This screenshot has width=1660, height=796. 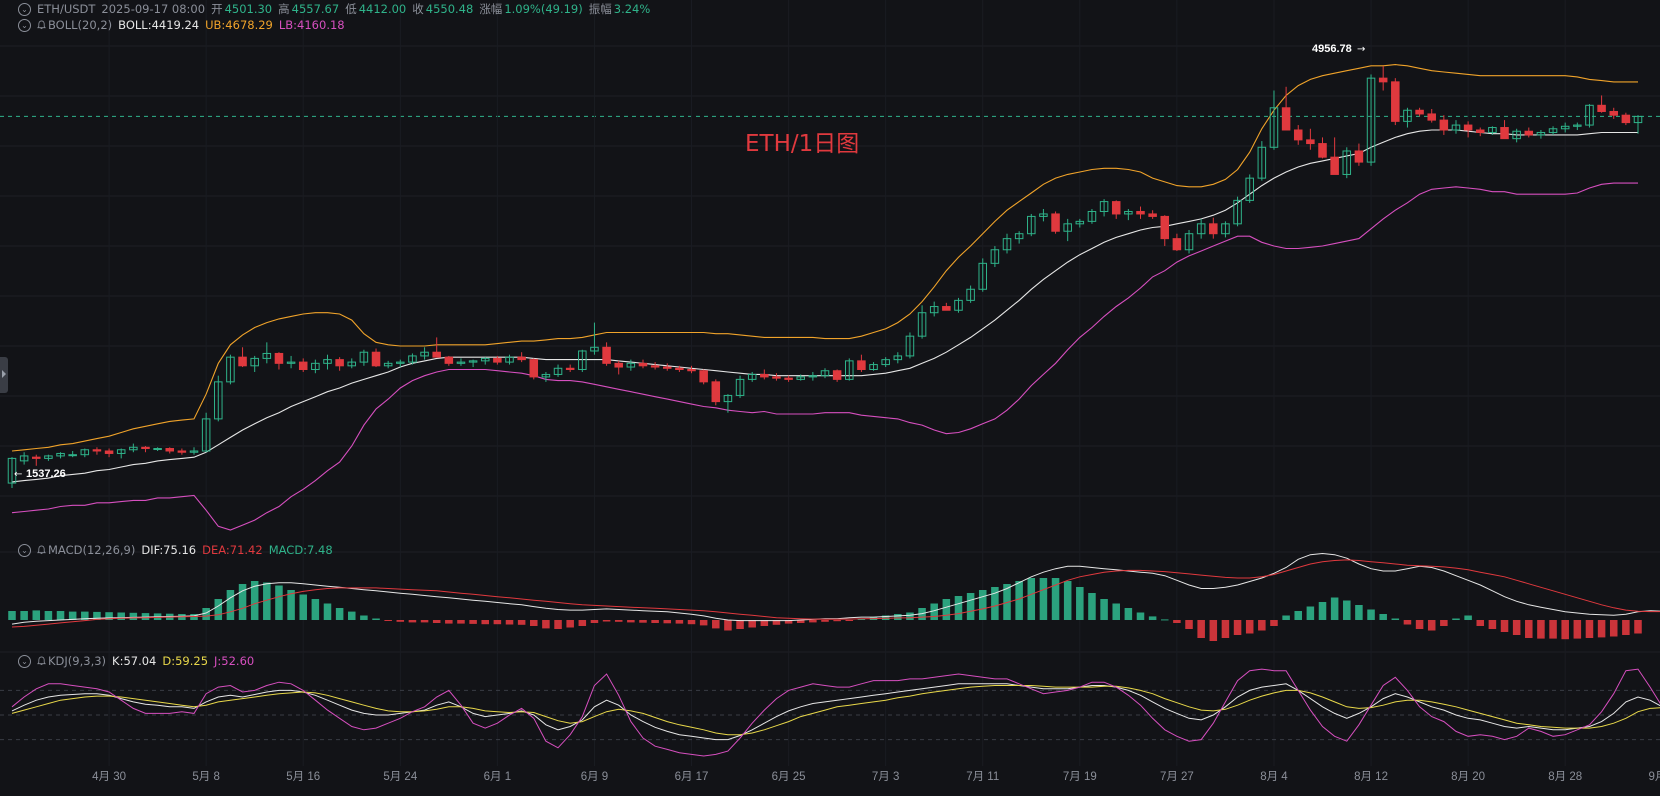 I want to click on datetime-label: 2025-09-17 08:00, so click(x=153, y=9).